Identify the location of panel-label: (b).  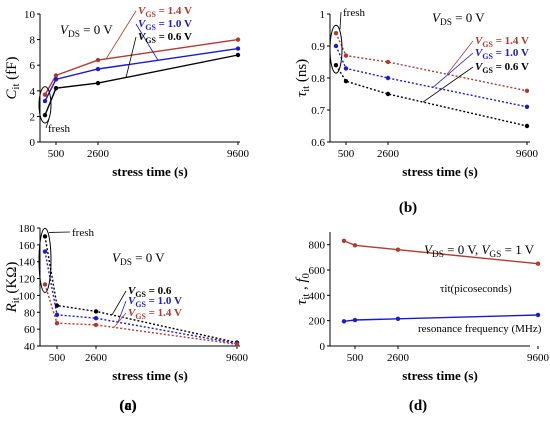
(408, 208).